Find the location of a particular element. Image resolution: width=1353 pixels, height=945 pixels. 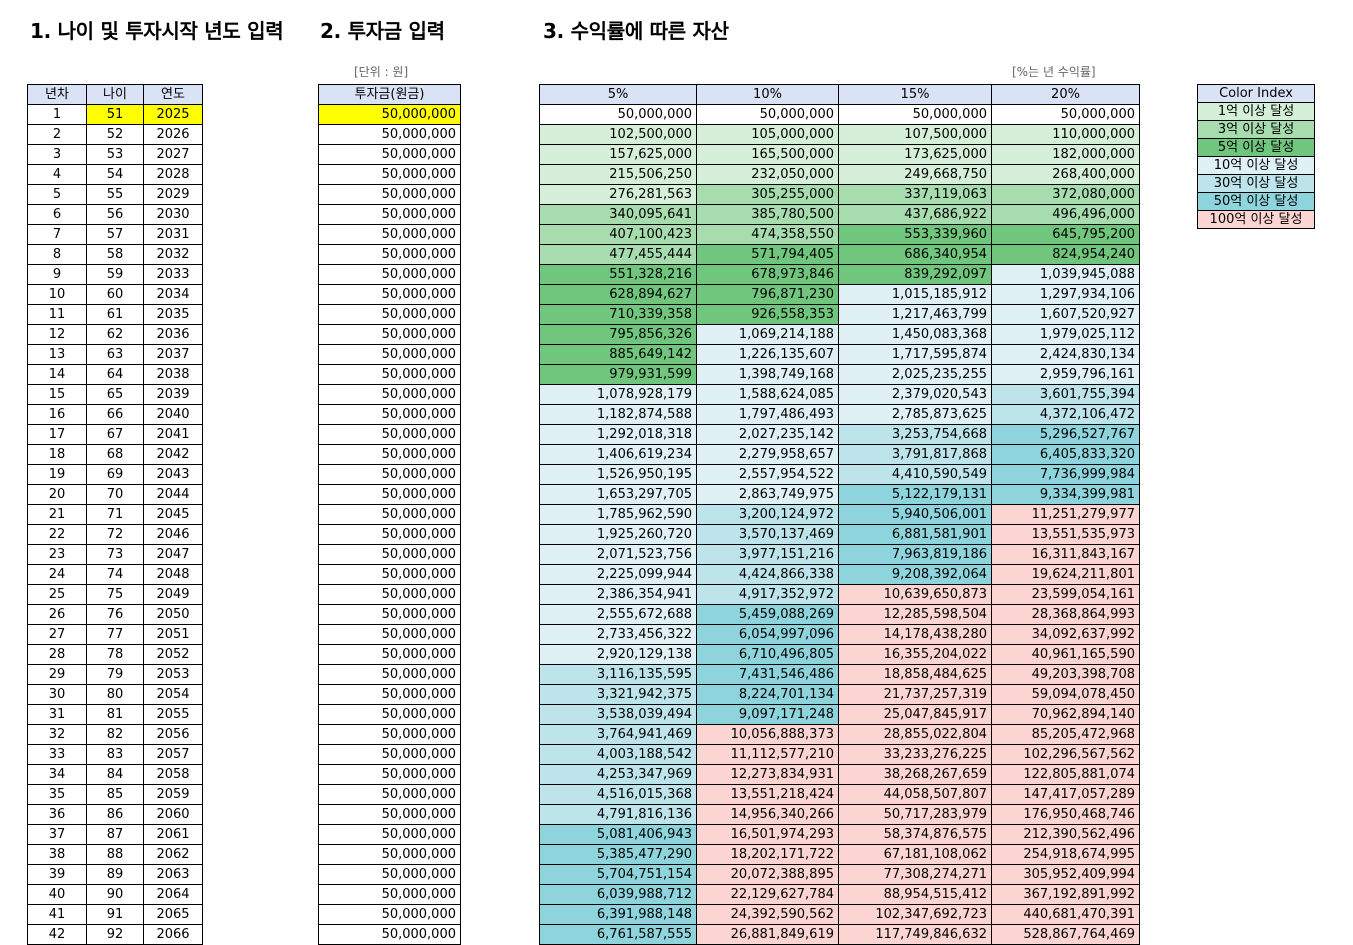

asset-cell: 795,856,326 is located at coordinates (618, 334).